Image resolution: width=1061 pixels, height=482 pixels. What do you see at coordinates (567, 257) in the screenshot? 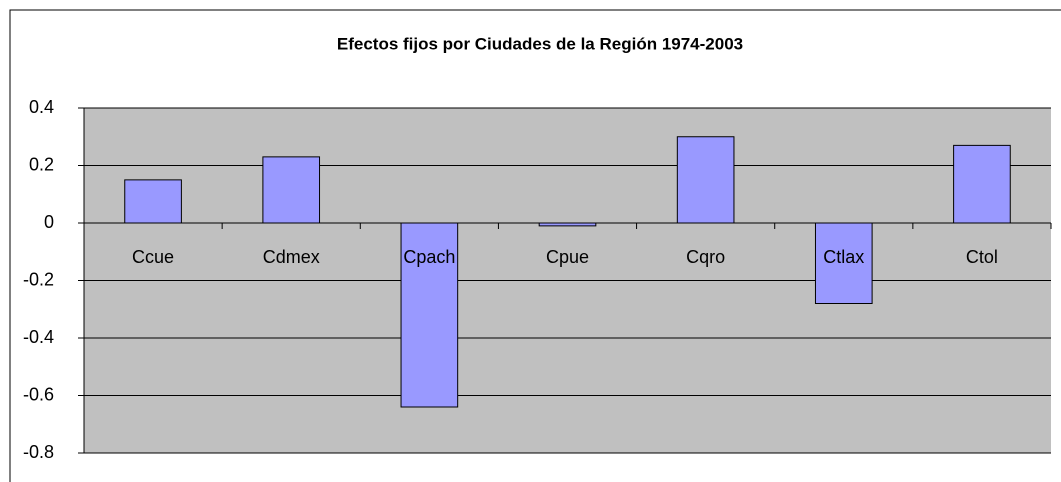
I see `x-tick-label: Cpue` at bounding box center [567, 257].